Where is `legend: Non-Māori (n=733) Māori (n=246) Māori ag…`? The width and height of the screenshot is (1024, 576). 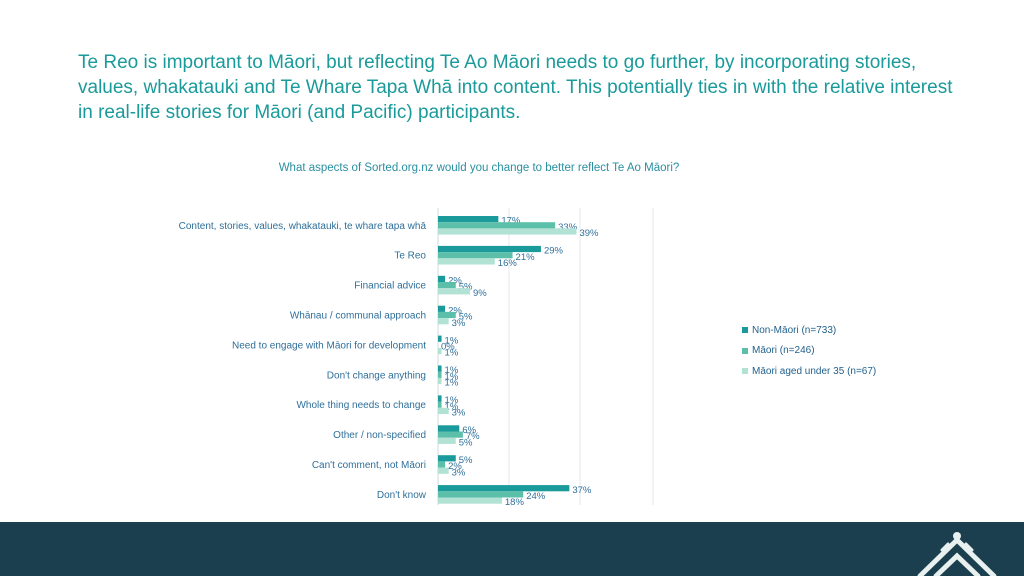
legend: Non-Māori (n=733) Māori (n=246) Māori ag… is located at coordinates (809, 351).